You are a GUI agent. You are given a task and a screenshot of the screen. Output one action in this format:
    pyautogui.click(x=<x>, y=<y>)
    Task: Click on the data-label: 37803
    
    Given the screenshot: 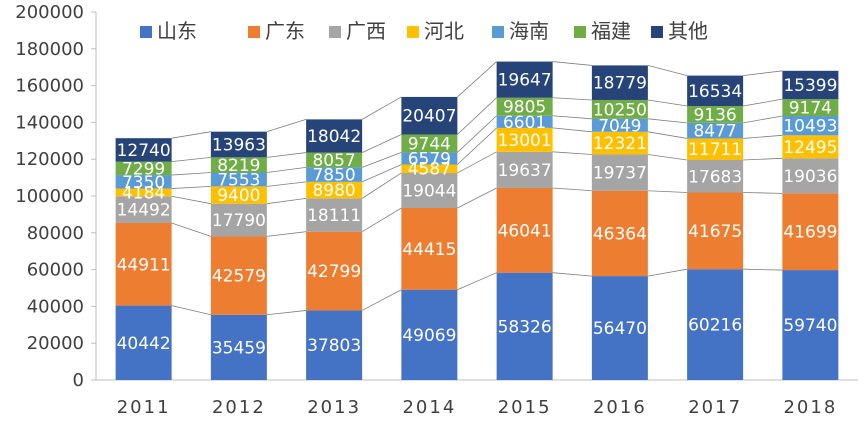 What is the action you would take?
    pyautogui.click(x=334, y=346)
    